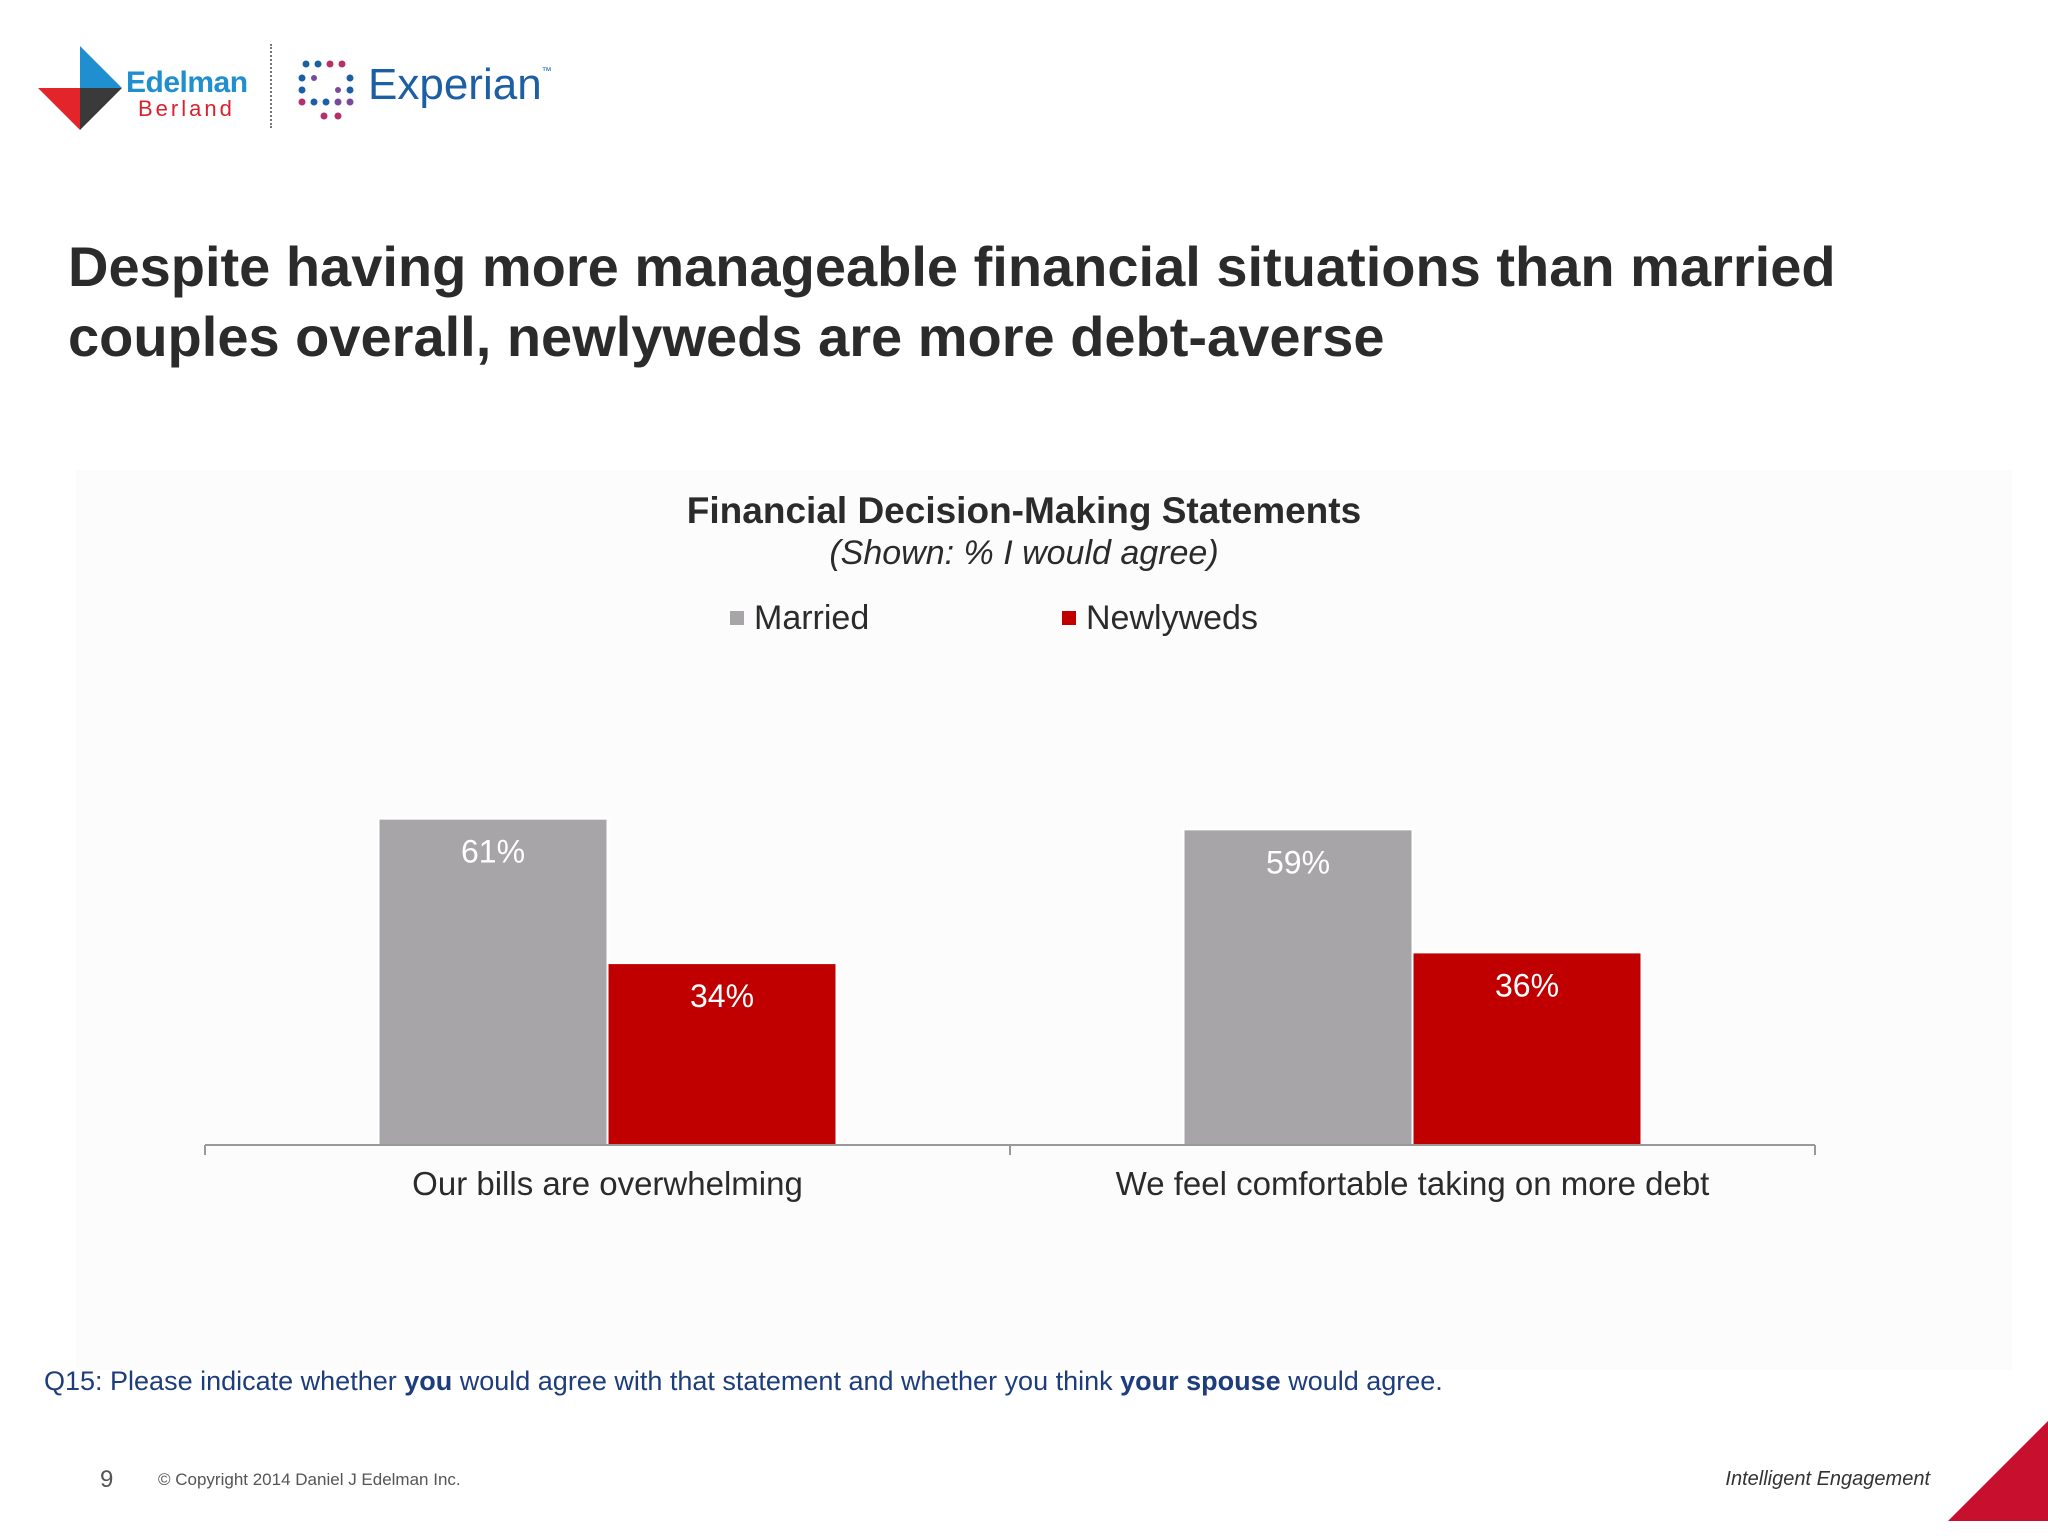  I want to click on edelman-name: Edelman, so click(187, 82).